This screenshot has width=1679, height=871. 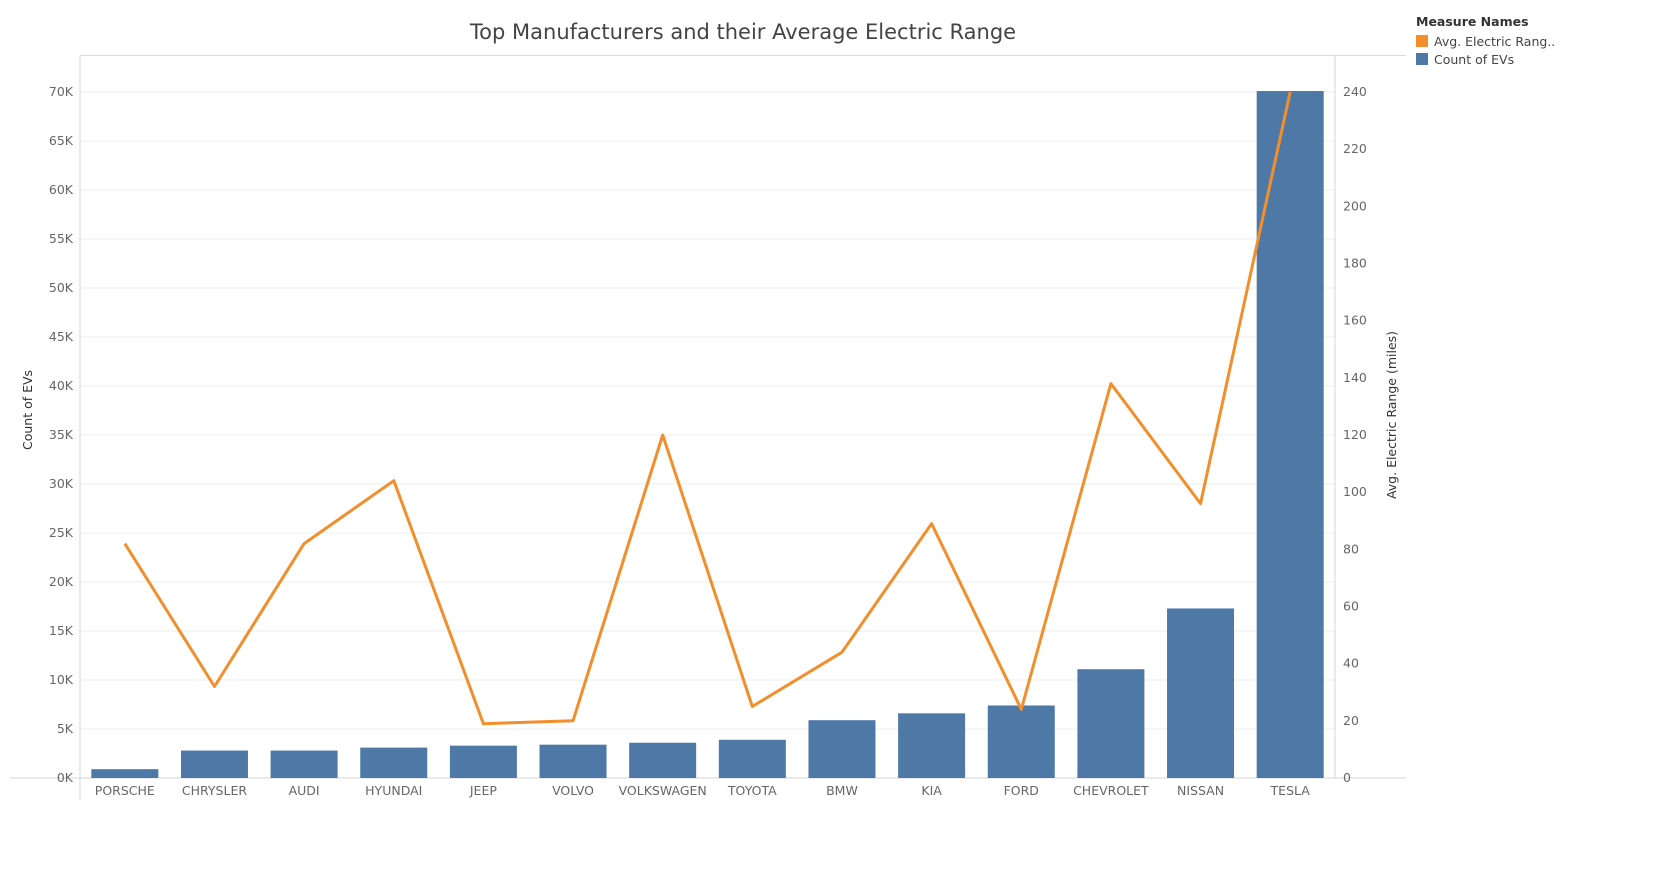 I want to click on legend-label: Avg. Electric Rang.., so click(x=1495, y=41).